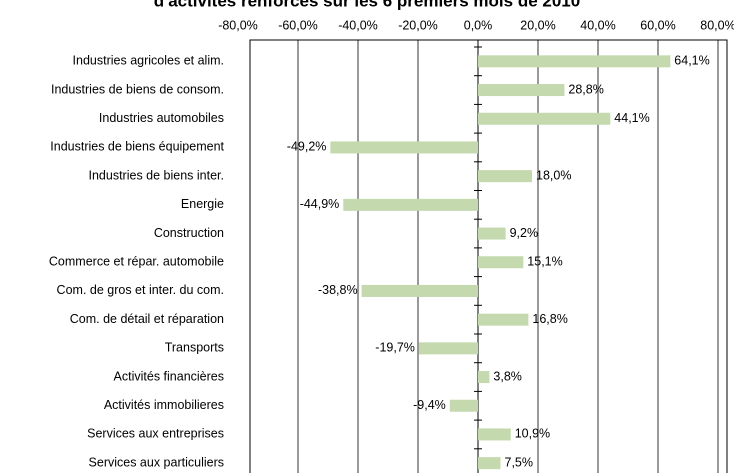  Describe the element at coordinates (544, 262) in the screenshot. I see `data-label: 15,1%` at that location.